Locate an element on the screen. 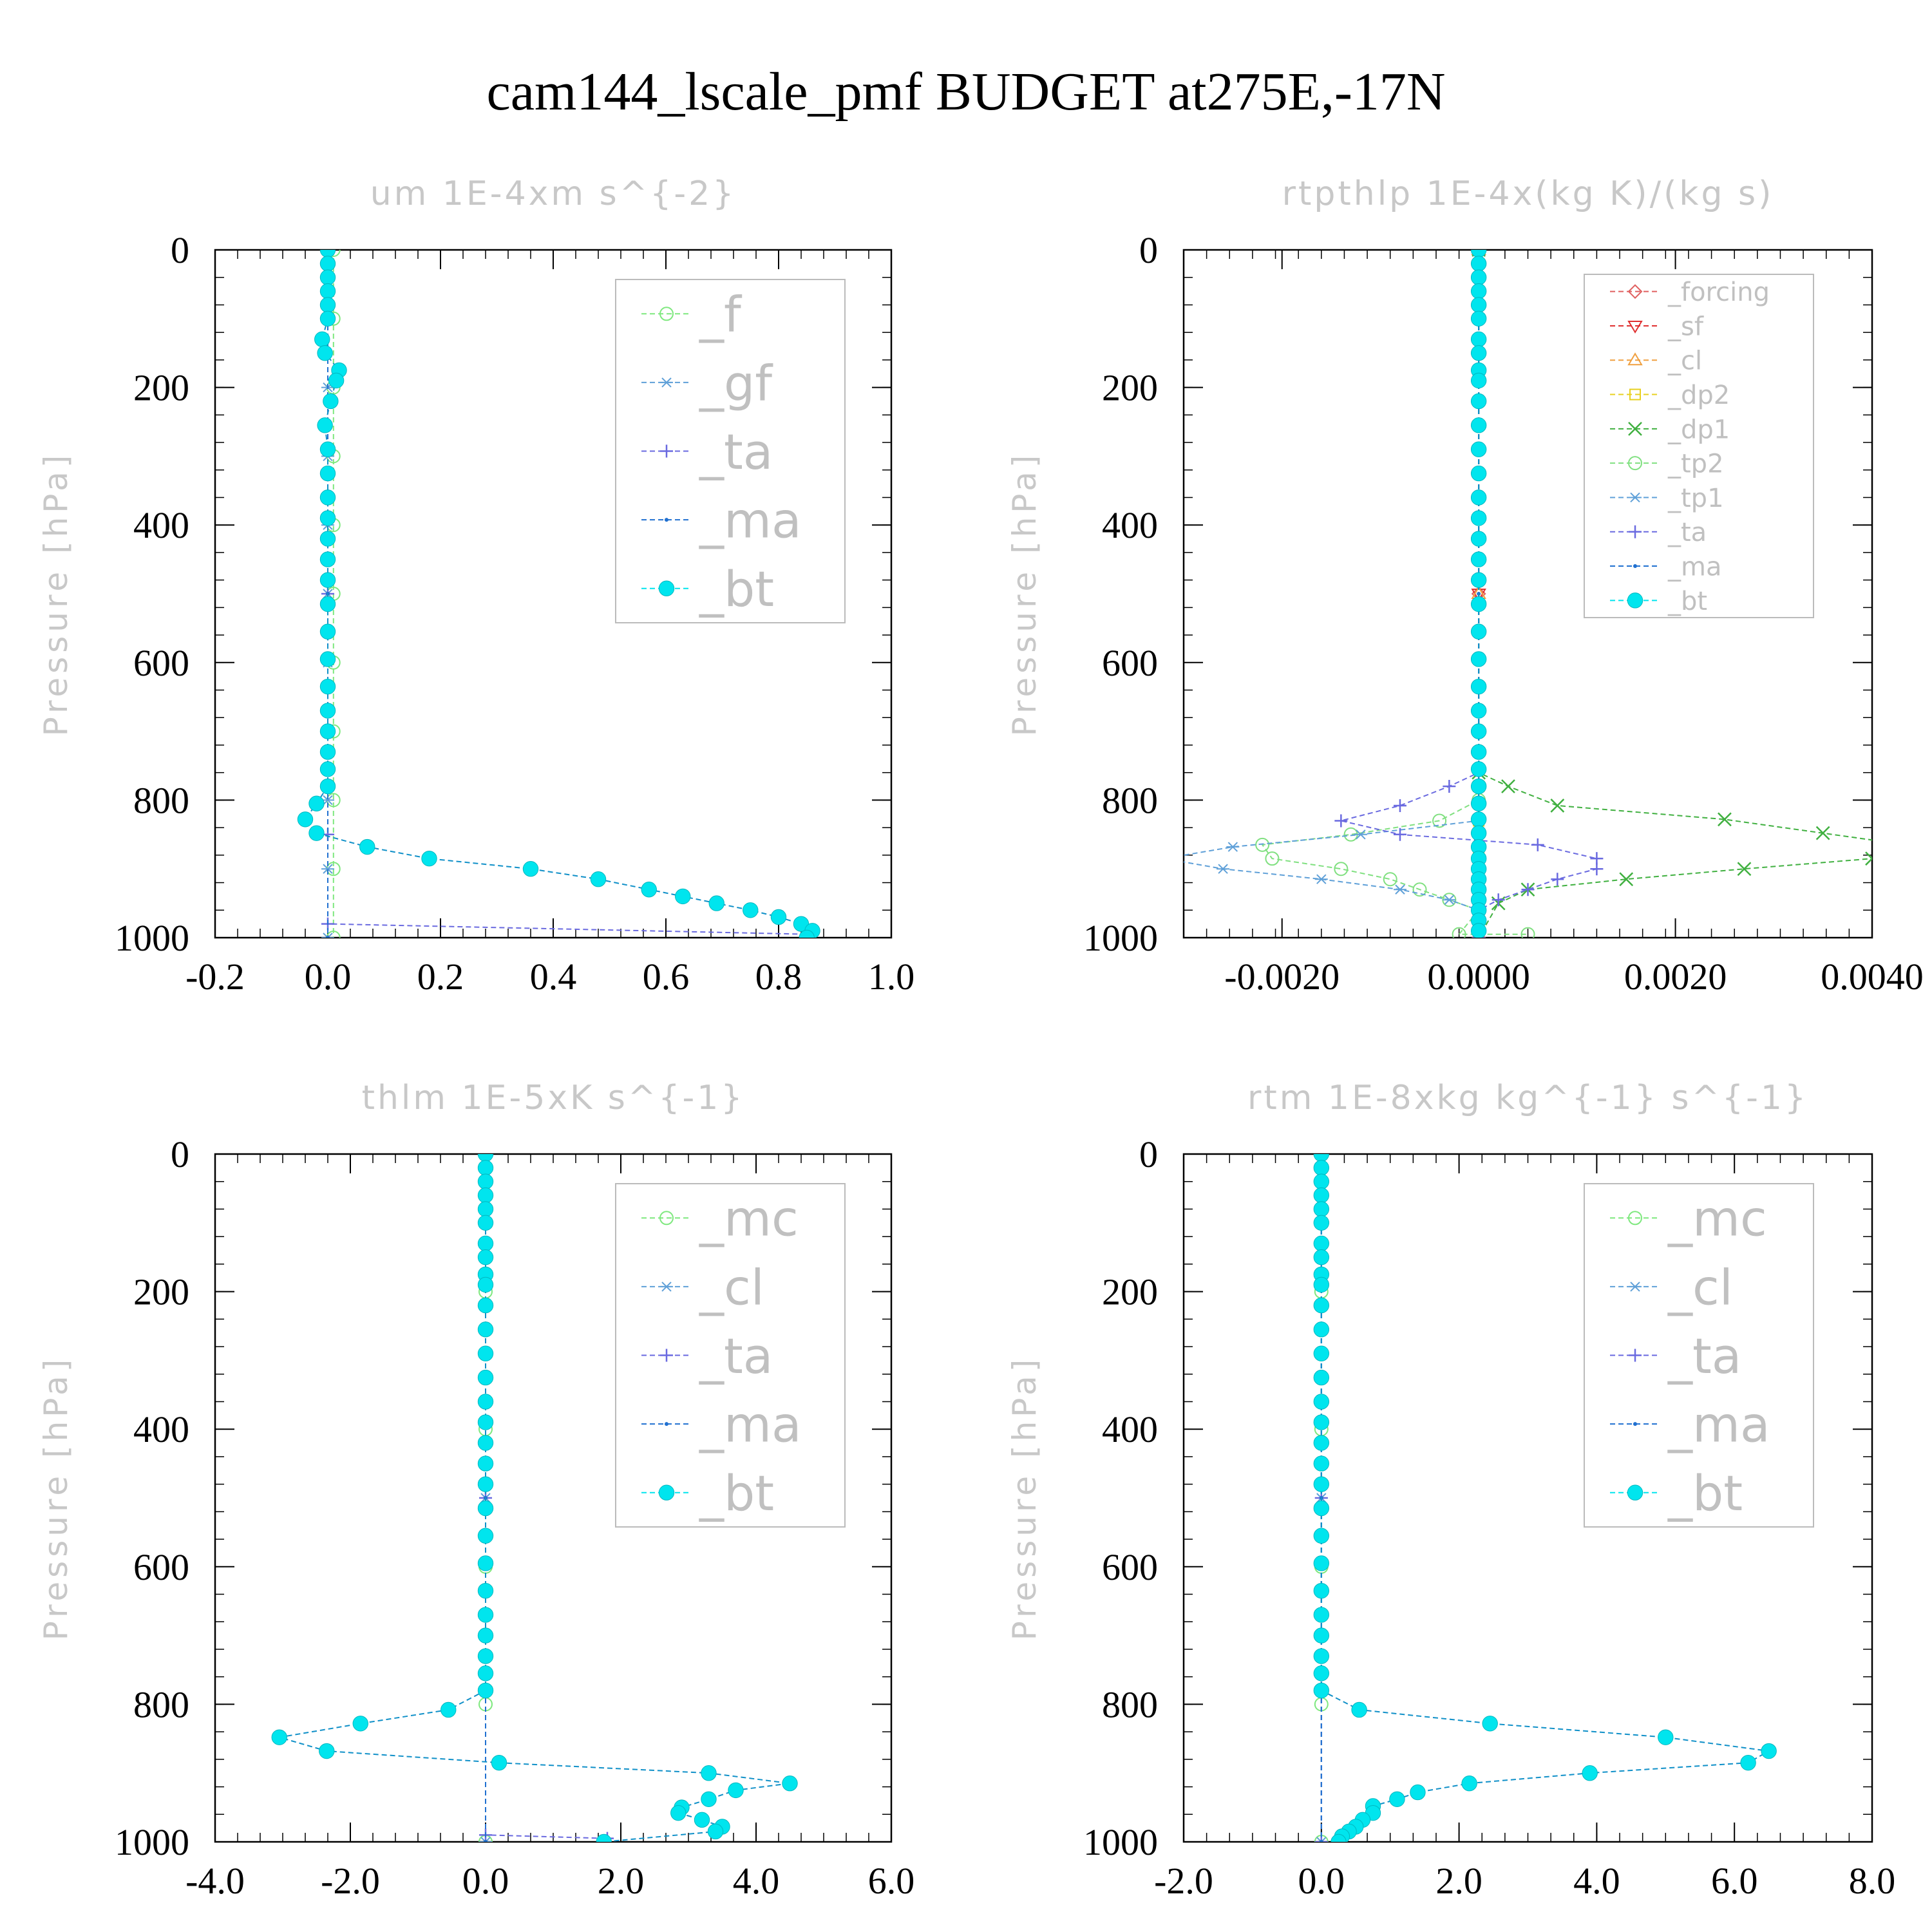 Image resolution: width=1932 pixels, height=1932 pixels. legend-marker-mc is located at coordinates (666, 1219).